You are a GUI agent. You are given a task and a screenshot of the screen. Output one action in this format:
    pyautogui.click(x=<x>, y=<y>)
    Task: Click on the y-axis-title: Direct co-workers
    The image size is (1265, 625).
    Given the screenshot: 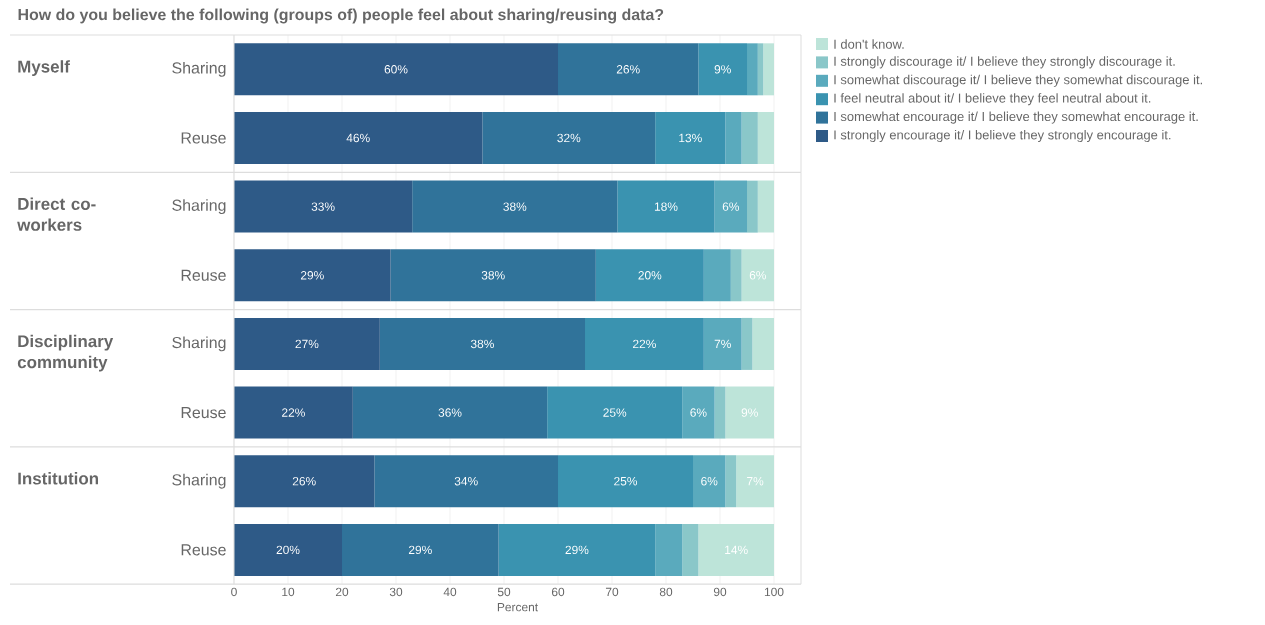 What is the action you would take?
    pyautogui.click(x=56, y=214)
    